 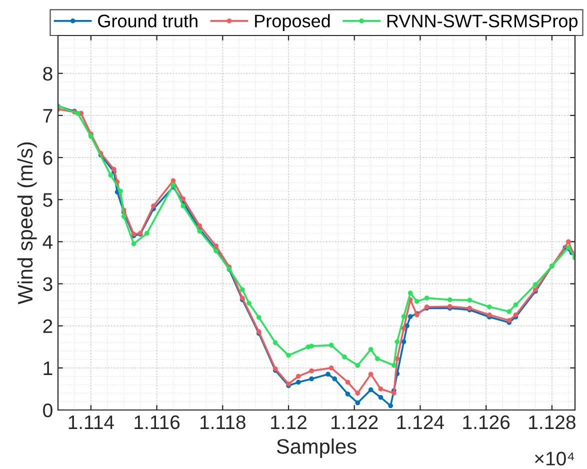 I want to click on legend-label: RVNN-SWT-SRMSProp, so click(x=482, y=22).